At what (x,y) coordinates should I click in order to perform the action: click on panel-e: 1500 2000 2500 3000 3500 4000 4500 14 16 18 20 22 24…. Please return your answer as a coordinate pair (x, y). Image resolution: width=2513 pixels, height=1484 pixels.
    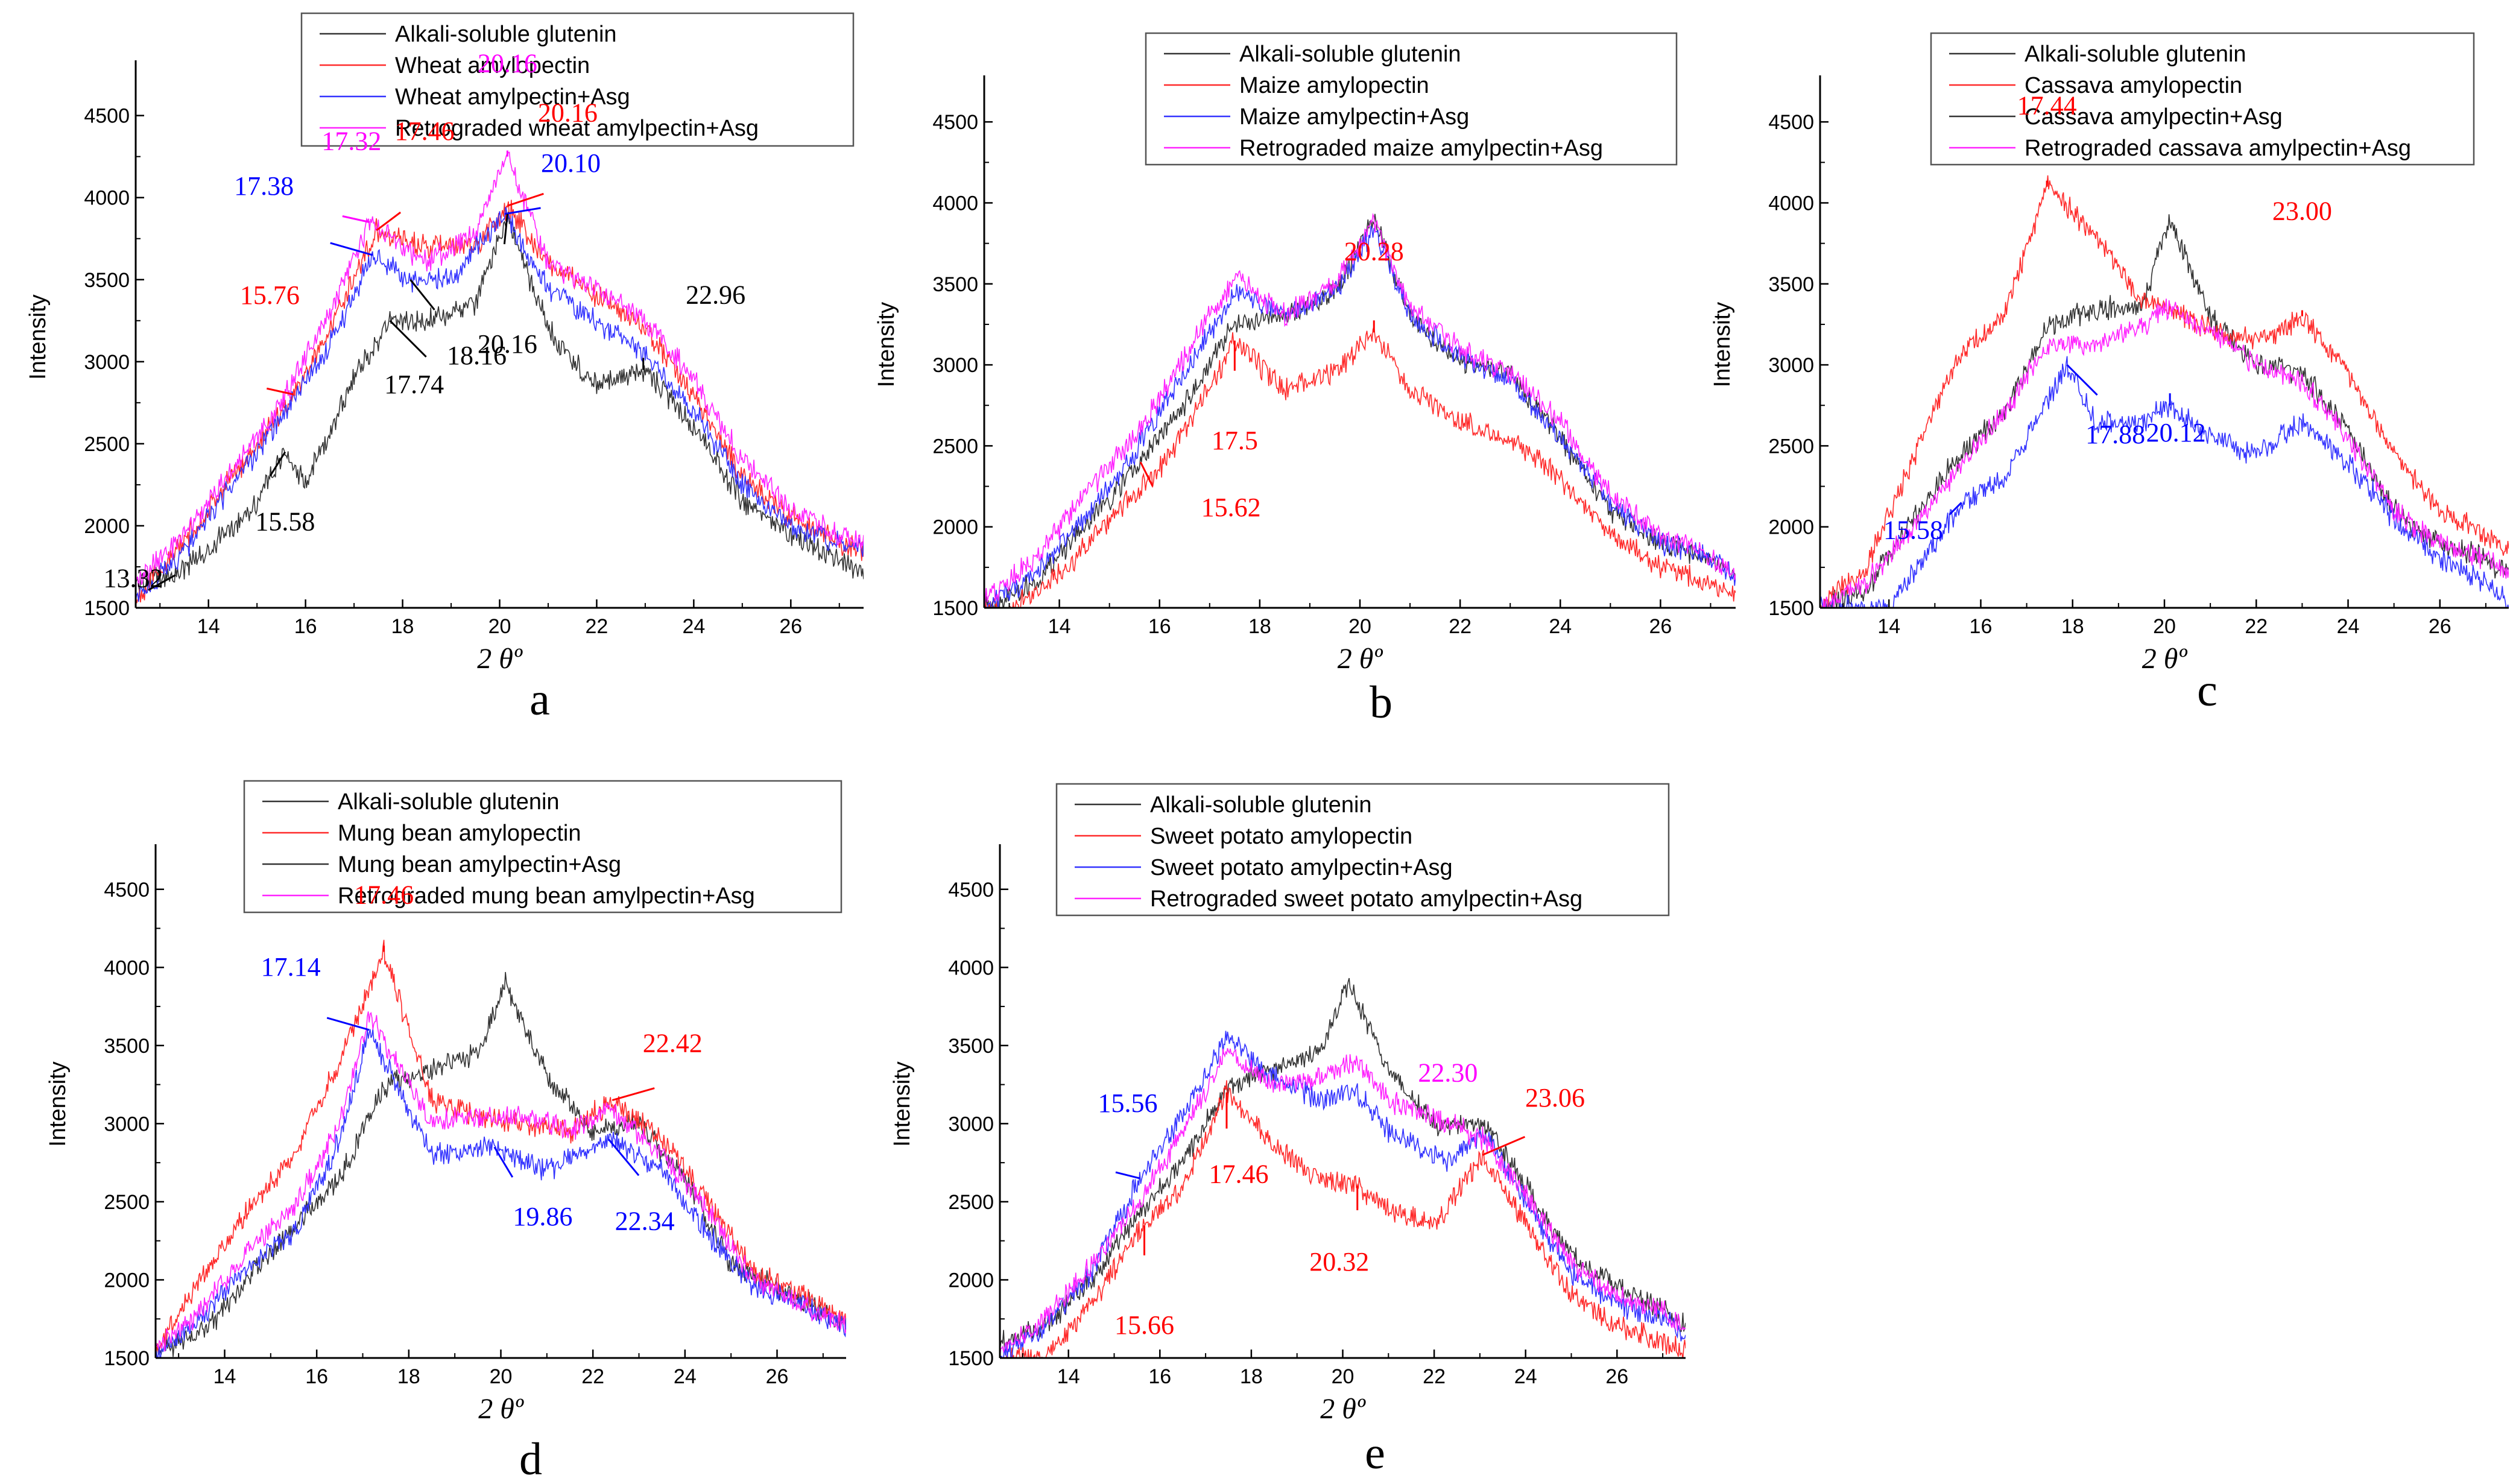
    Looking at the image, I should click on (1288, 1131).